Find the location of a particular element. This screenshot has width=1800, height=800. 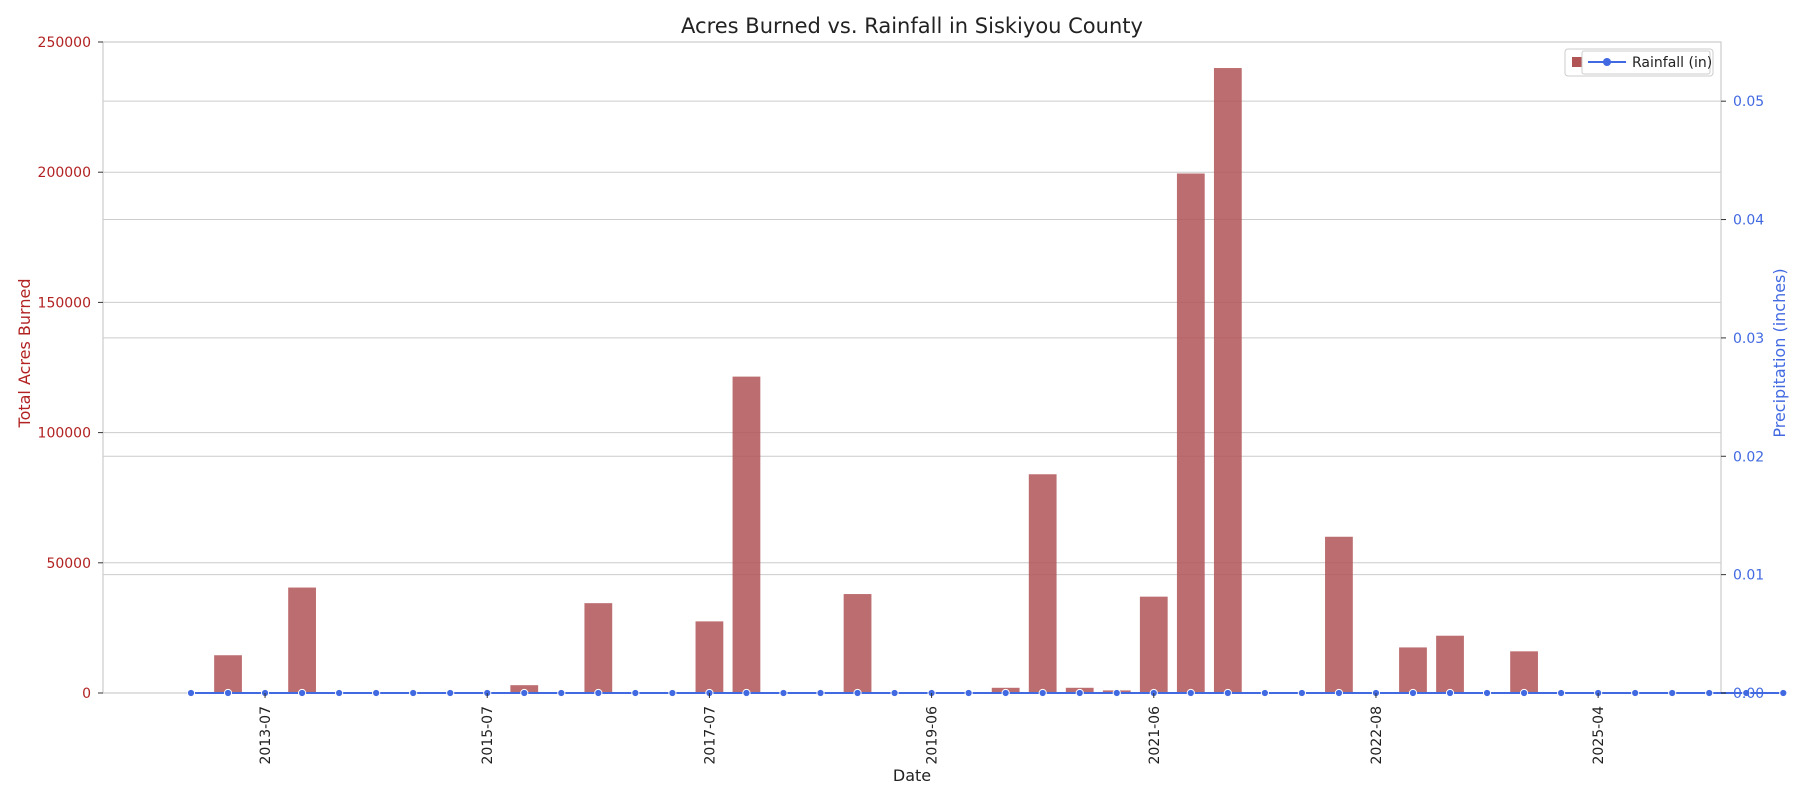

left-y-tick-label: 50000 is located at coordinates (68, 564).